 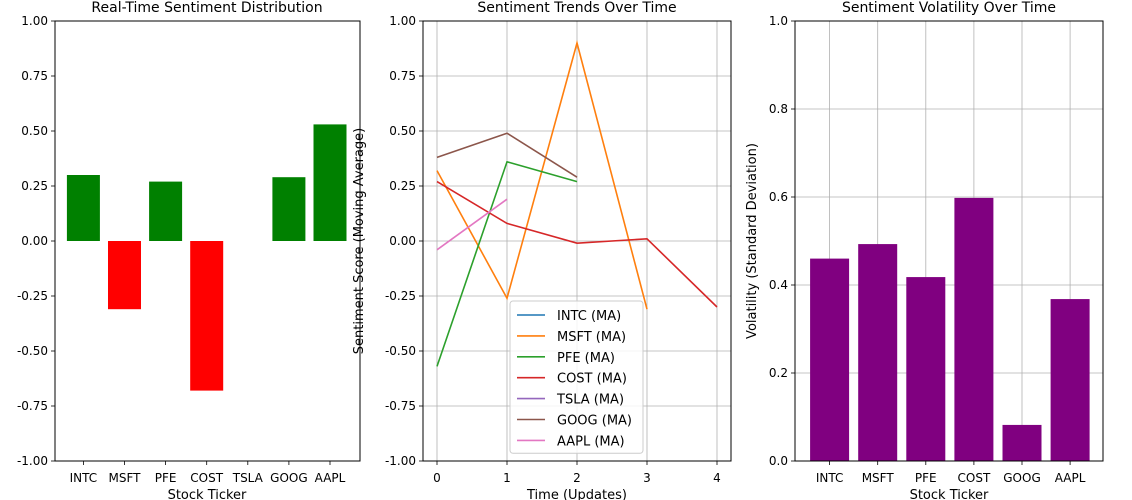 What do you see at coordinates (576, 8) in the screenshot?
I see `chart-title: Sentiment Trends Over Time` at bounding box center [576, 8].